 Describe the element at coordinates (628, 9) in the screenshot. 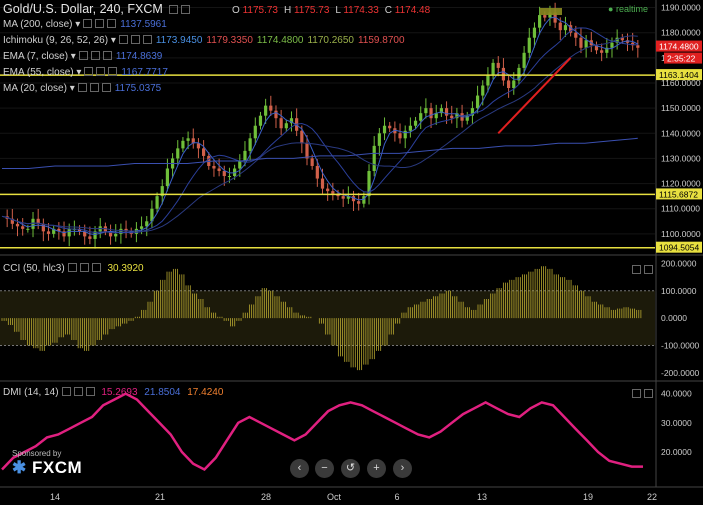

I see `realtime-indicator: ● realtime` at that location.